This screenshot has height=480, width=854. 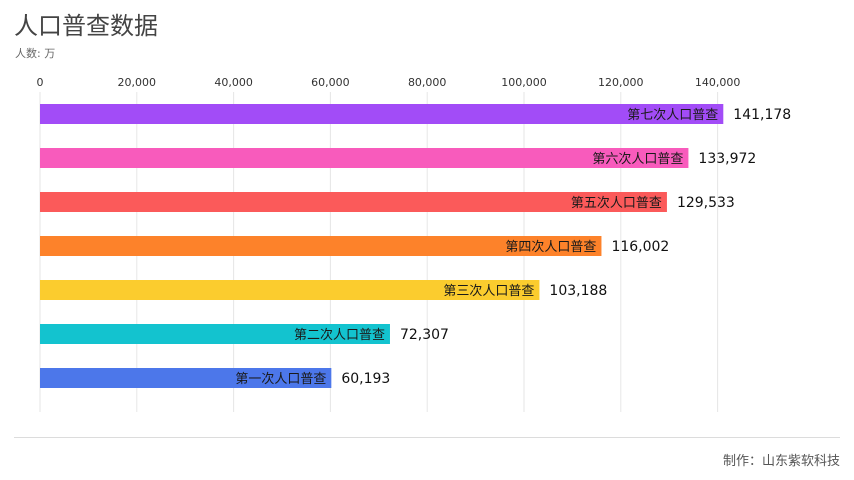 I want to click on bar-category-label: 第六次人口普查, so click(x=637, y=159).